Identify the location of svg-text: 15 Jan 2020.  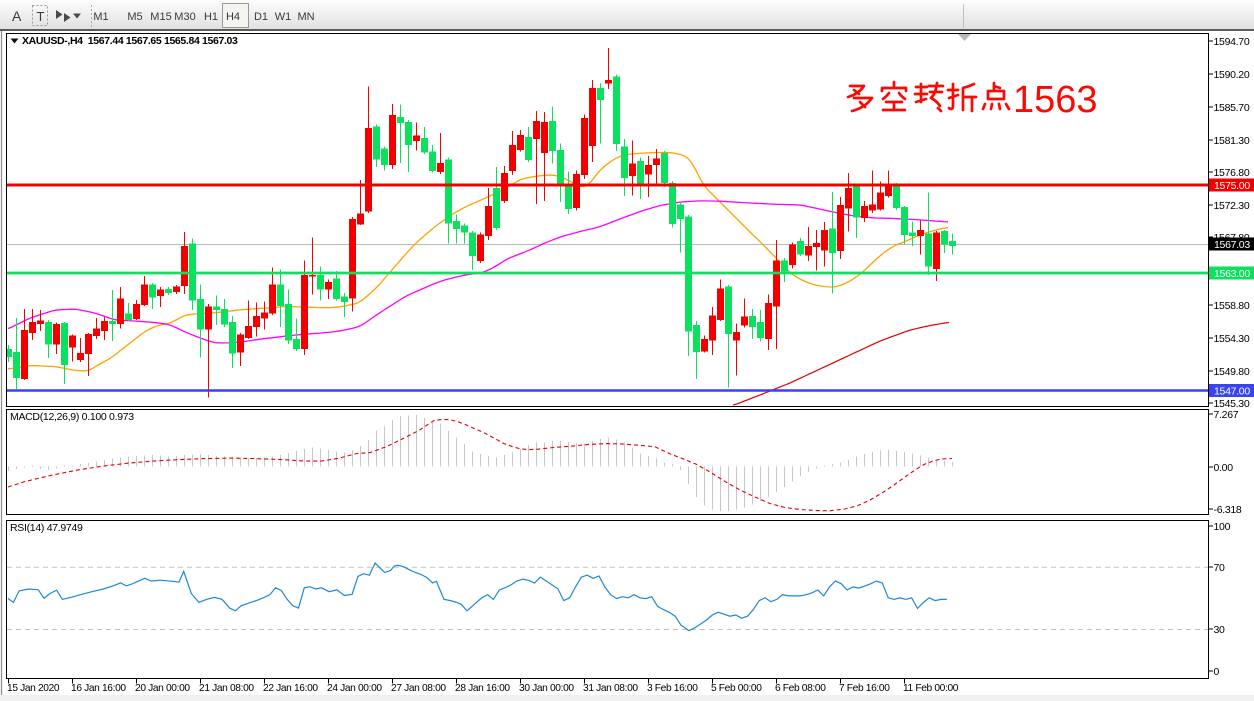
(33, 688).